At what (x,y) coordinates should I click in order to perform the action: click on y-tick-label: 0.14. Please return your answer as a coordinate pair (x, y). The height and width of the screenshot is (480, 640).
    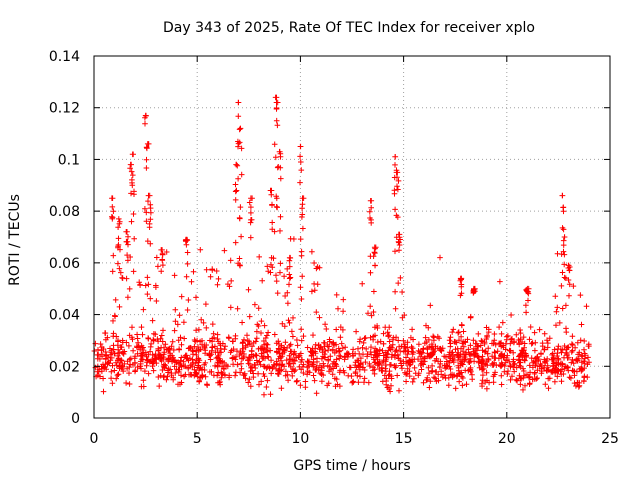
    Looking at the image, I should click on (64, 57).